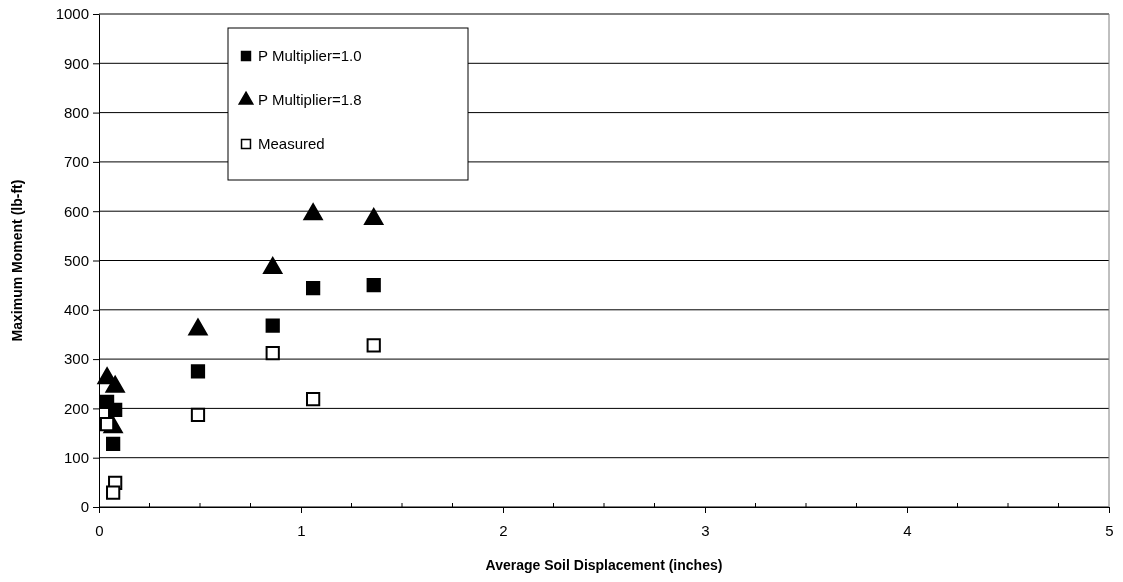 Image resolution: width=1123 pixels, height=582 pixels. What do you see at coordinates (907, 530) in the screenshot?
I see `x-tick-label: 4` at bounding box center [907, 530].